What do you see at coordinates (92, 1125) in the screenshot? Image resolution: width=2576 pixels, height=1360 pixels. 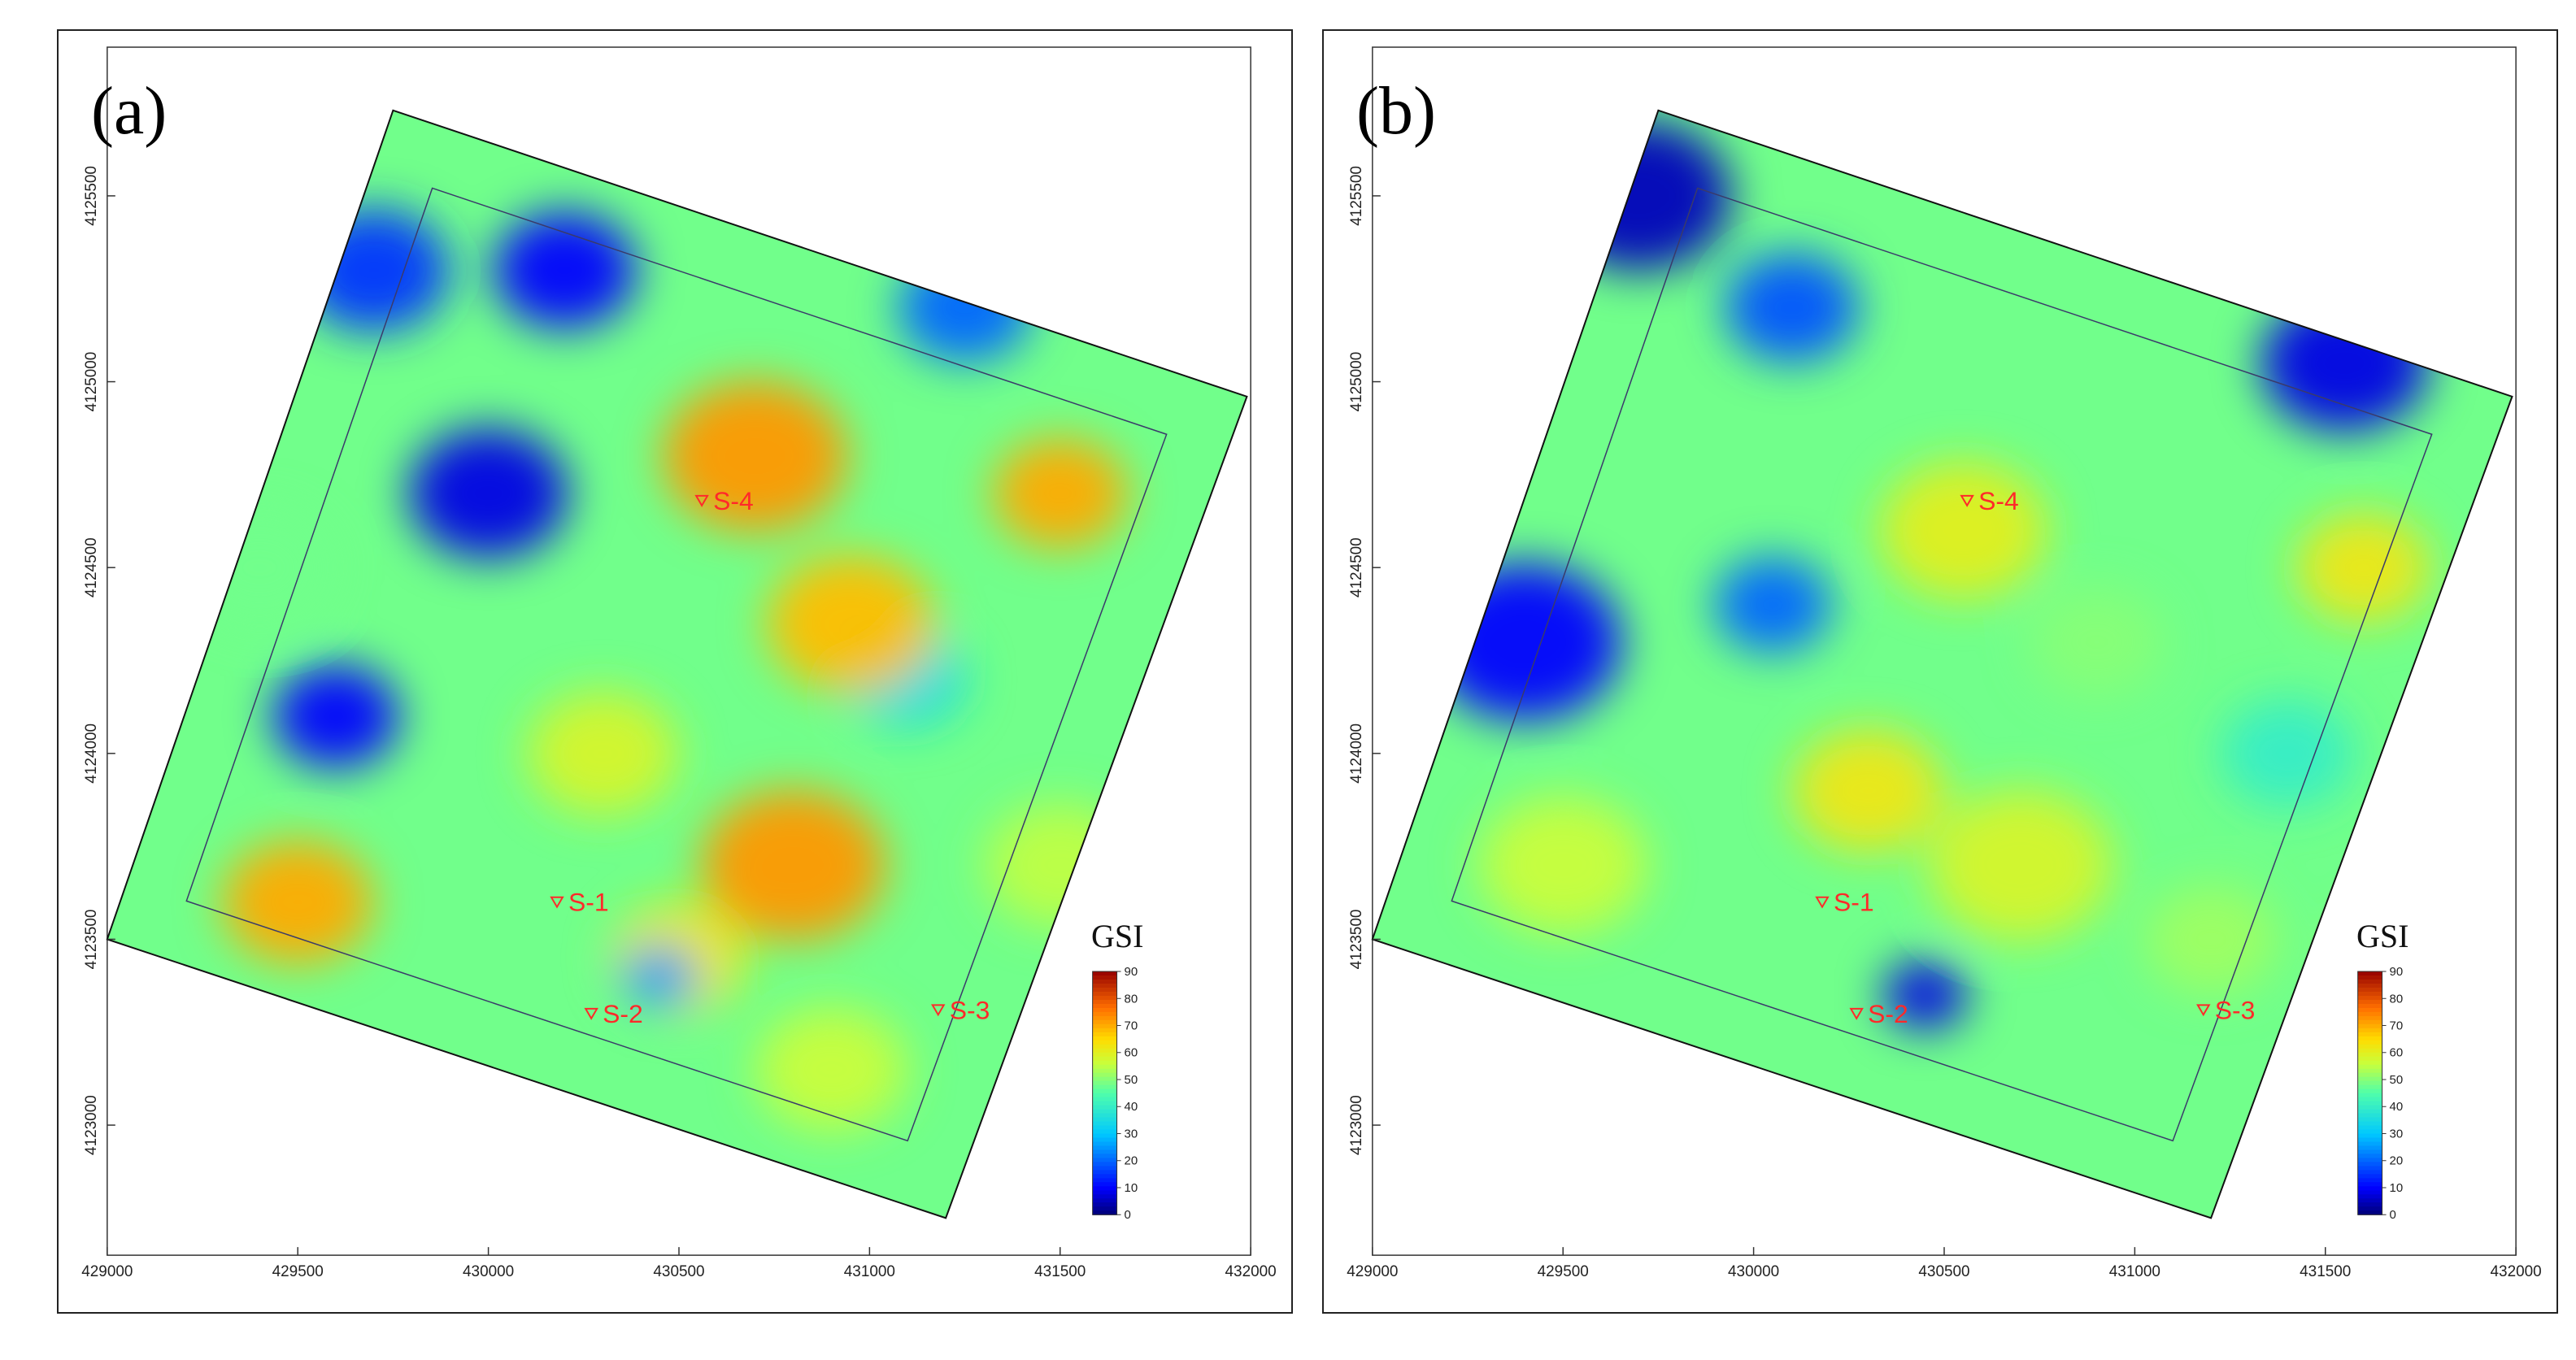 I see `y-tick-label: 4123000` at bounding box center [92, 1125].